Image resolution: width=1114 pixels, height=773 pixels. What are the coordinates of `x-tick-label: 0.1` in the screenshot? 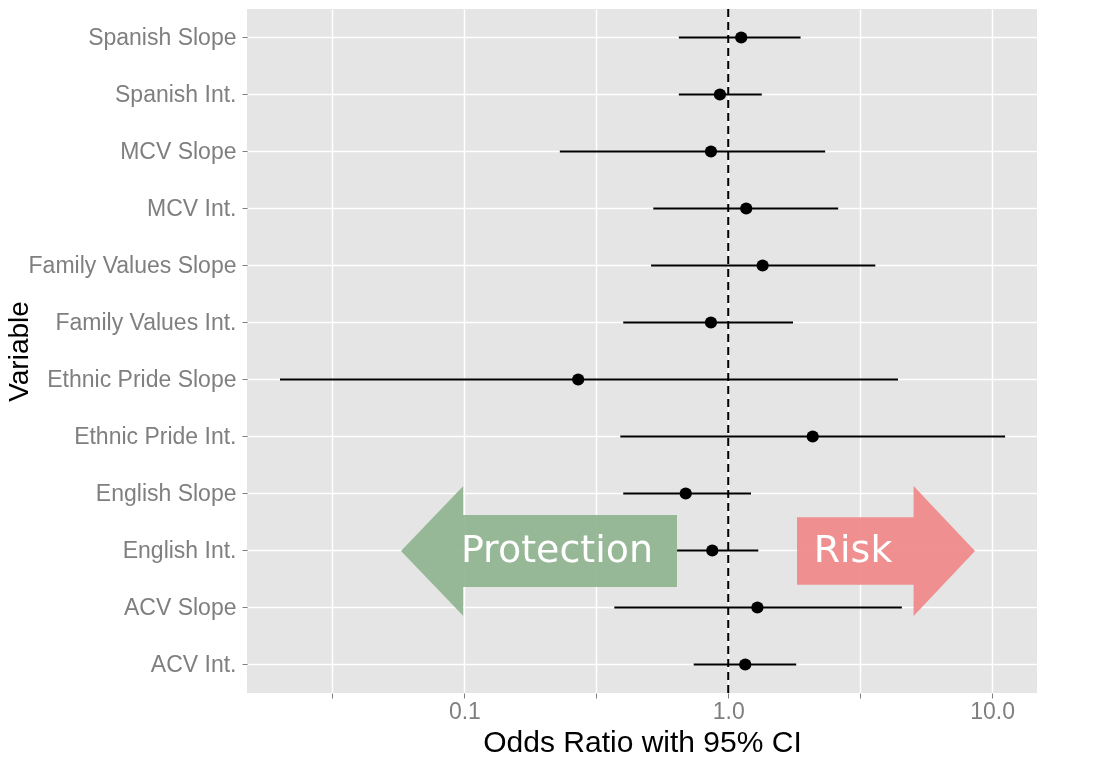 It's located at (464, 710).